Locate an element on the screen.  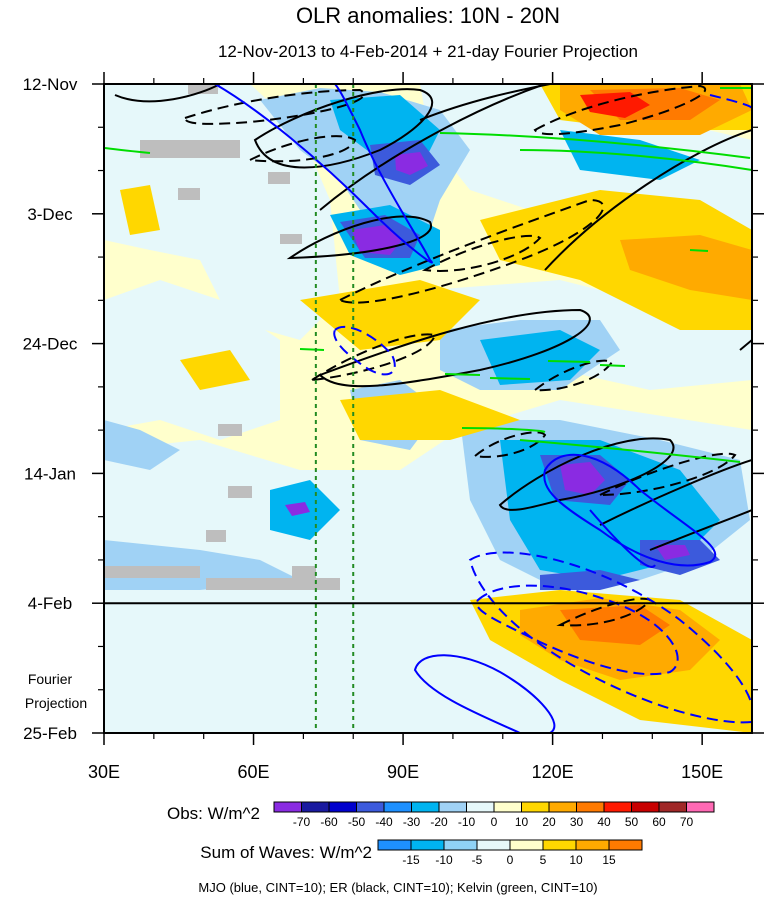
colorbar-tick-label: -15 is located at coordinates (411, 860).